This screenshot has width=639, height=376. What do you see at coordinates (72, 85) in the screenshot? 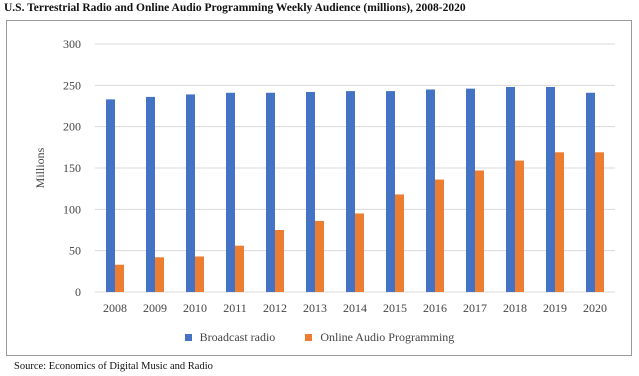
I see `y-tick-label: 250` at bounding box center [72, 85].